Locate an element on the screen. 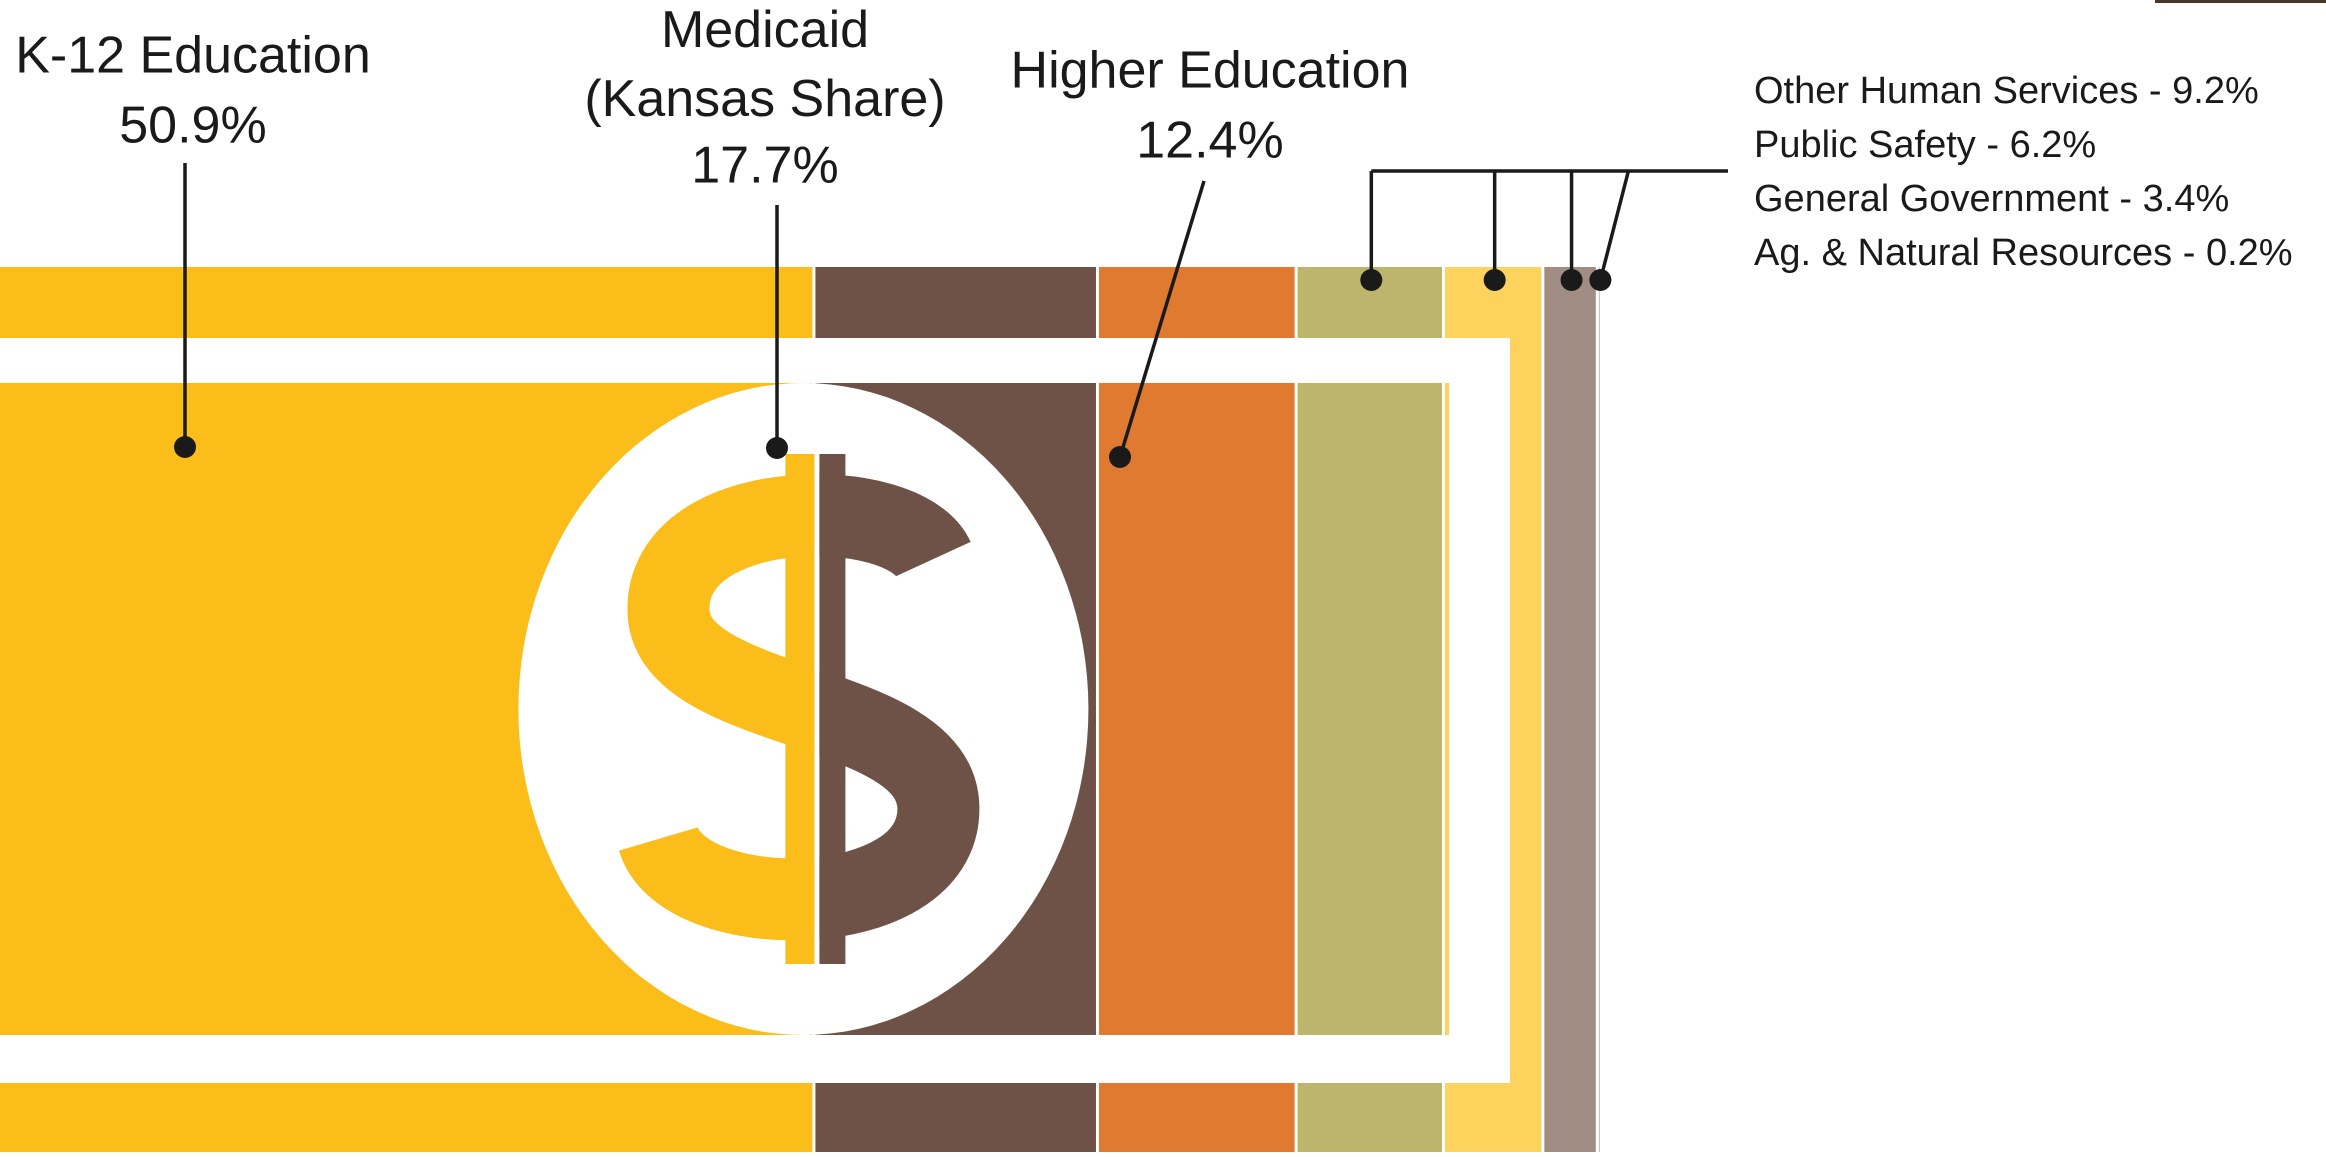  legend-entry: Ag. & Natural Resources - 0.2% is located at coordinates (2023, 253).